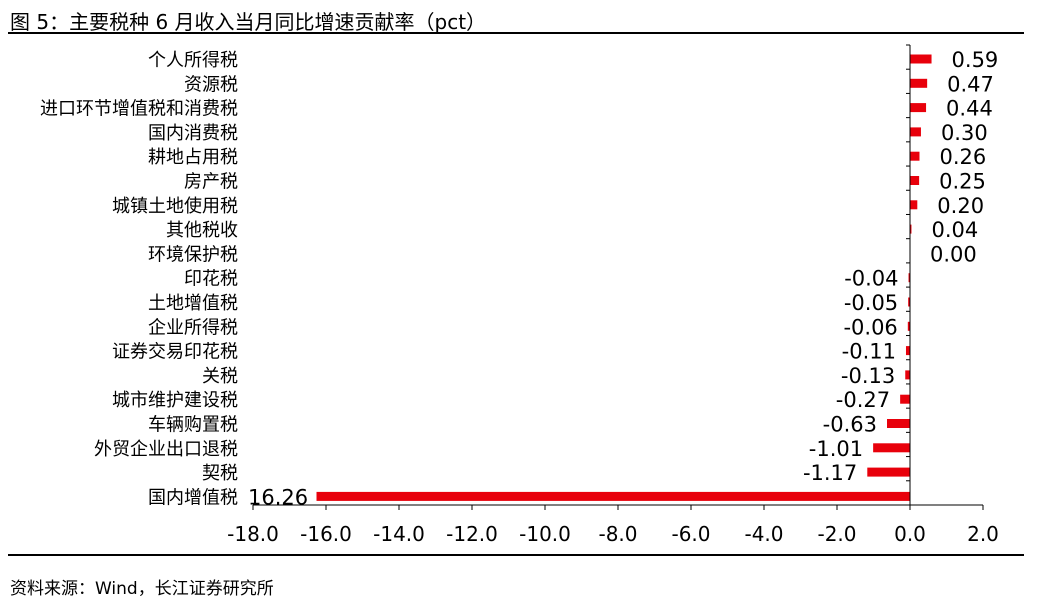  I want to click on top-rule, so click(516, 33).